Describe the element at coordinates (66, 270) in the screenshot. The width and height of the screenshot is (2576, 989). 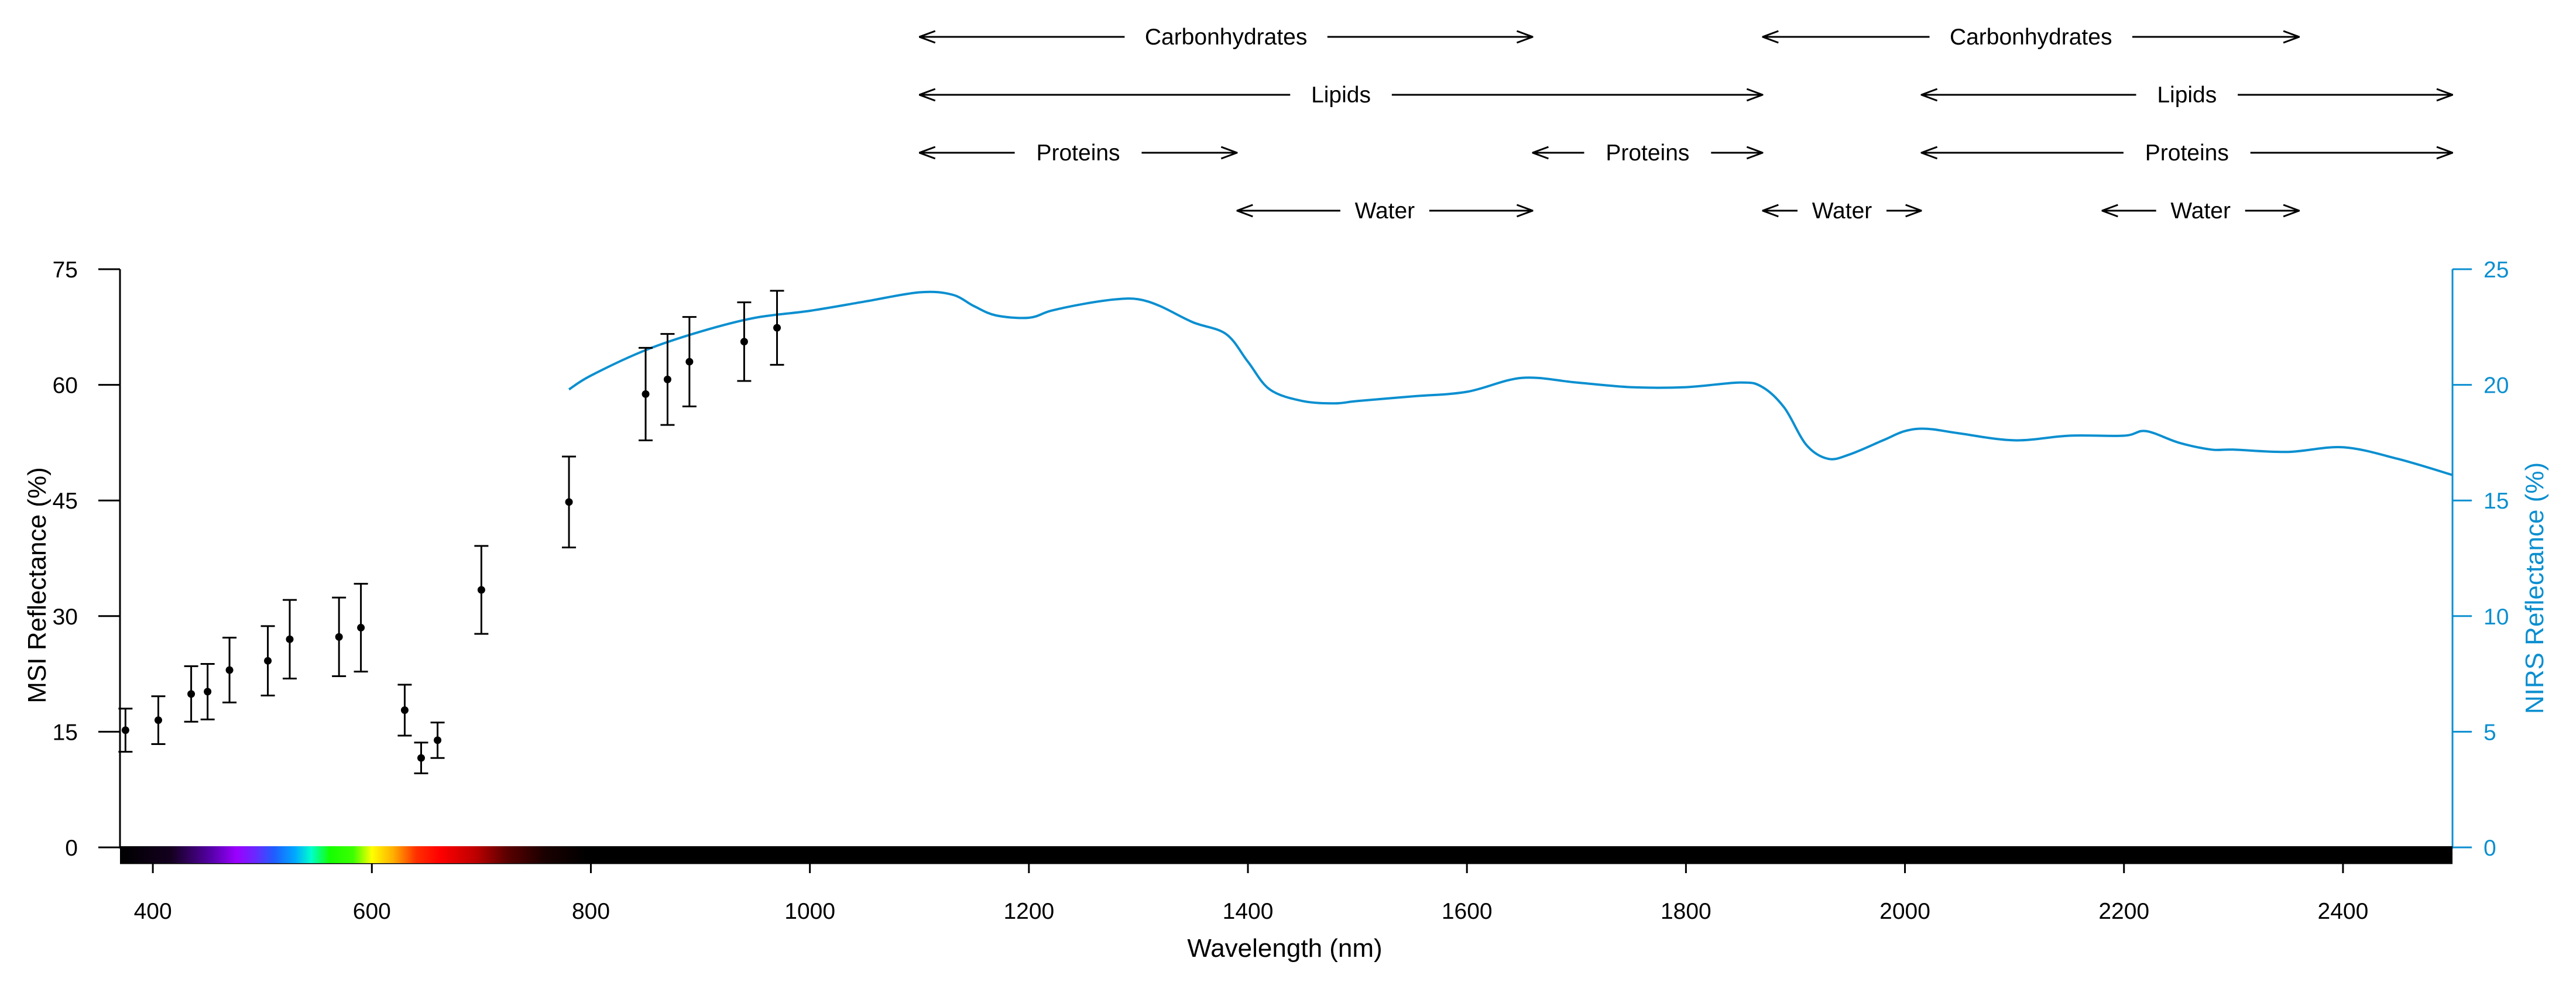
I see `left-y-tick-label: 75` at that location.